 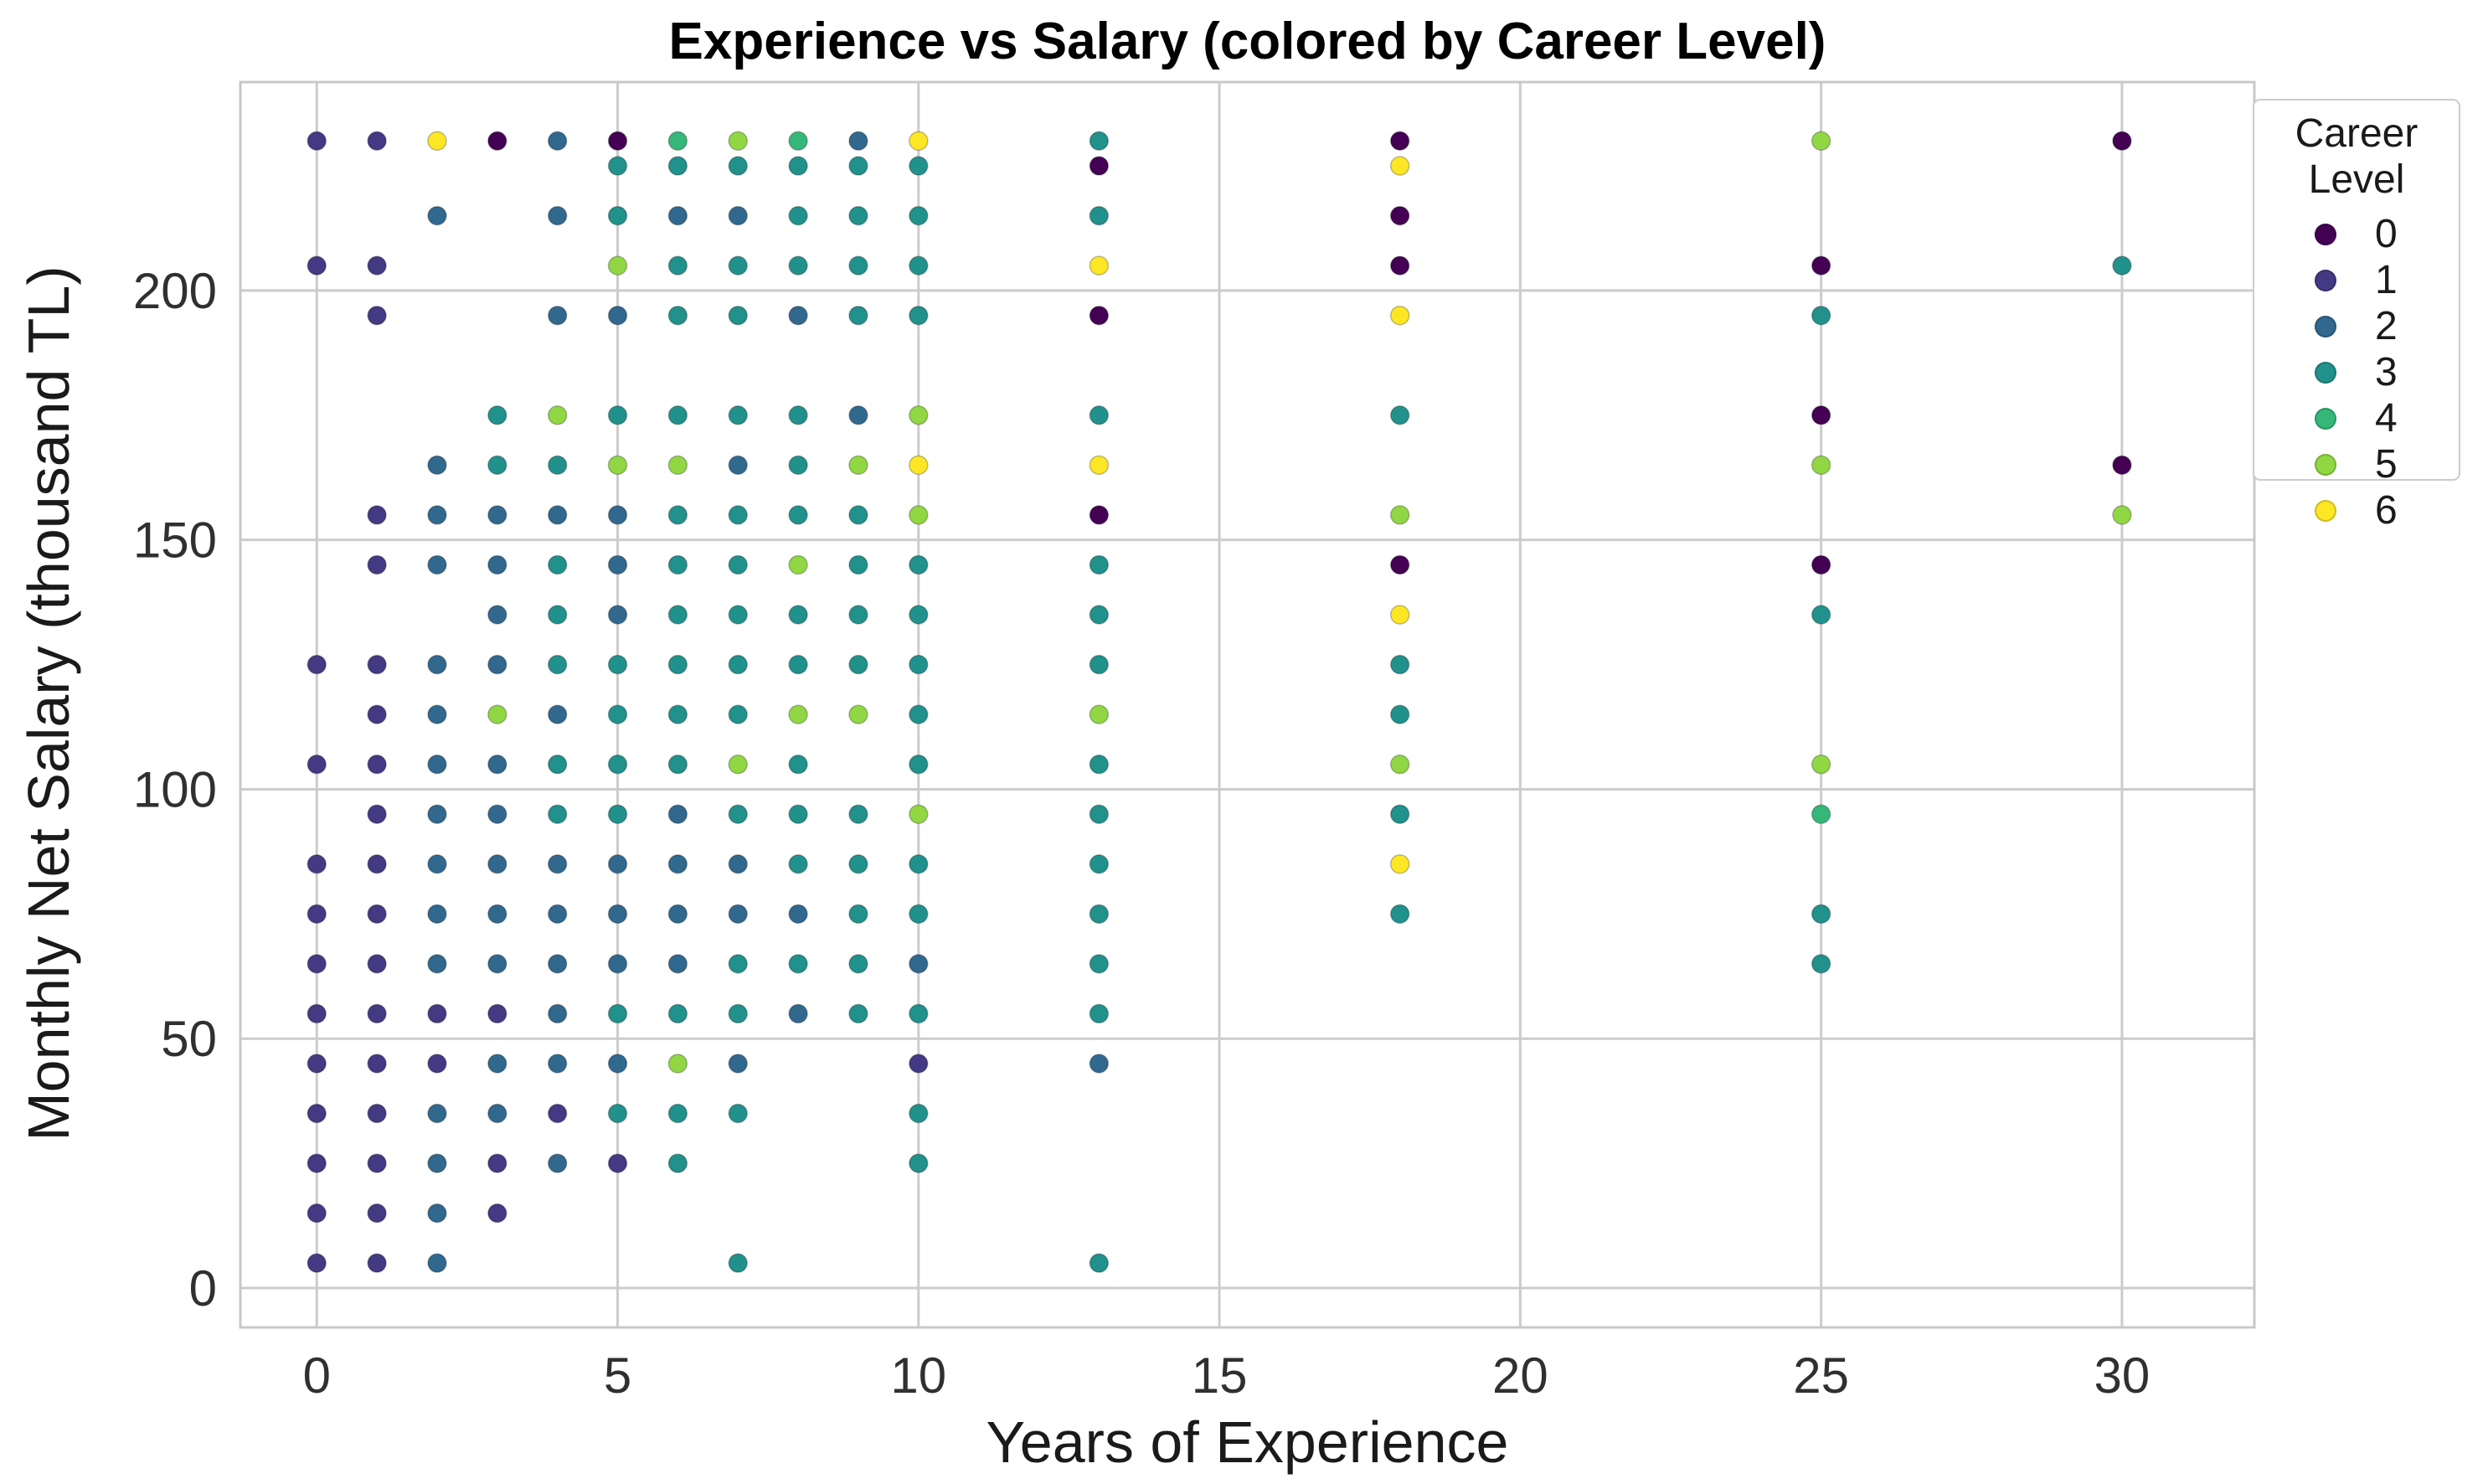 What do you see at coordinates (2122, 1375) in the screenshot?
I see `x-tick-label: 30` at bounding box center [2122, 1375].